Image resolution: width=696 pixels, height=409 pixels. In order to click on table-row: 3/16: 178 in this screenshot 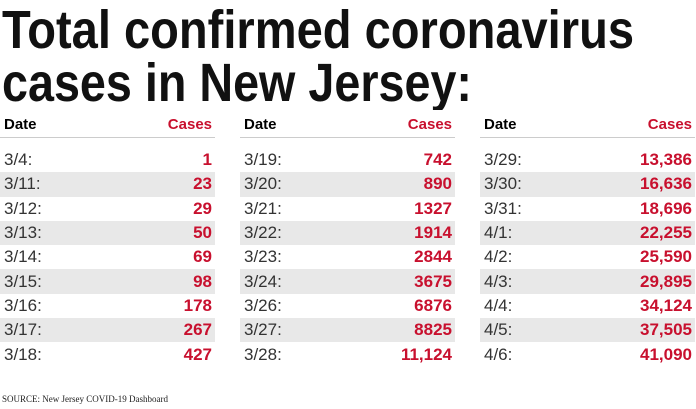, I will do `click(107, 306)`.